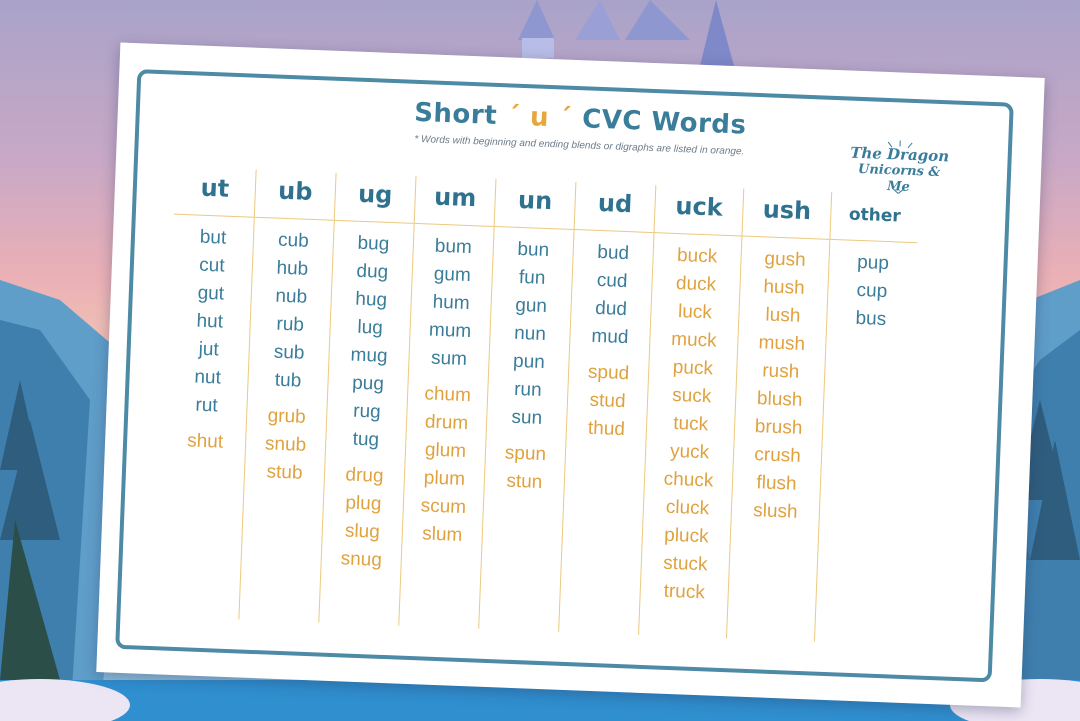 Image resolution: width=1080 pixels, height=721 pixels. I want to click on word-cvc: nub, so click(291, 296).